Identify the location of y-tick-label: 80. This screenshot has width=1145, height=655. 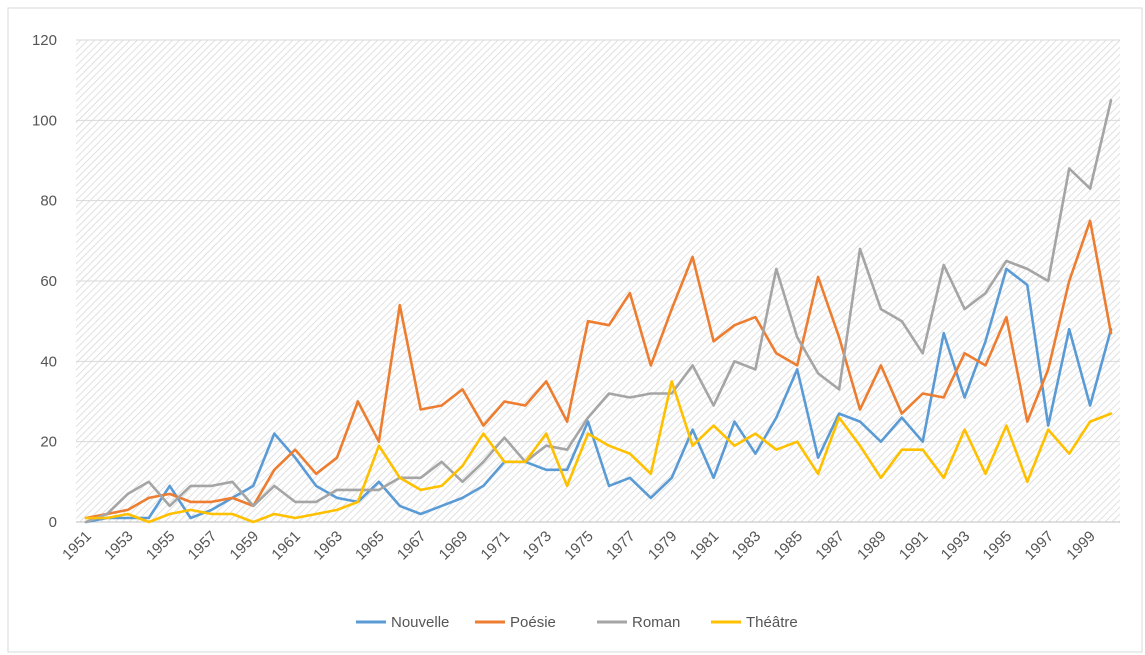
(48, 201).